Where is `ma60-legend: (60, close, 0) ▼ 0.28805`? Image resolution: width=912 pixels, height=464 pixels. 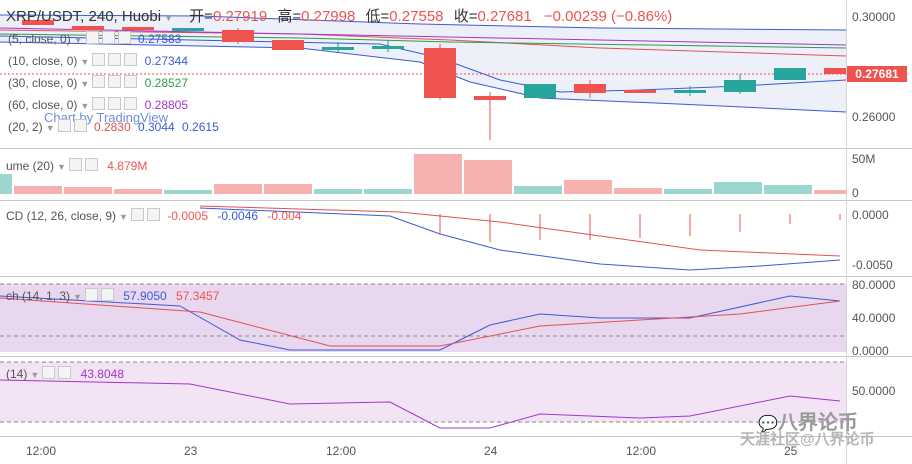 ma60-legend: (60, close, 0) ▼ 0.28805 is located at coordinates (98, 105).